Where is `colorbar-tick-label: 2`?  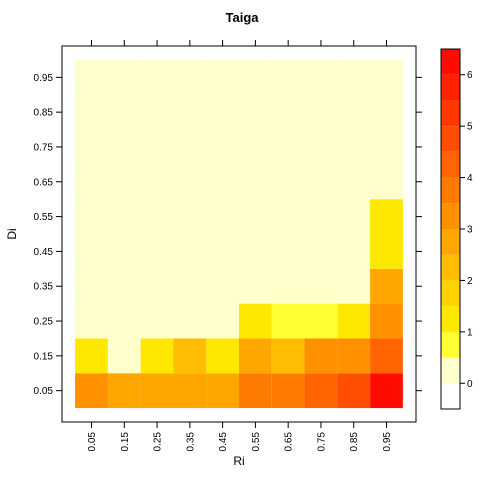
colorbar-tick-label: 2 is located at coordinates (470, 281).